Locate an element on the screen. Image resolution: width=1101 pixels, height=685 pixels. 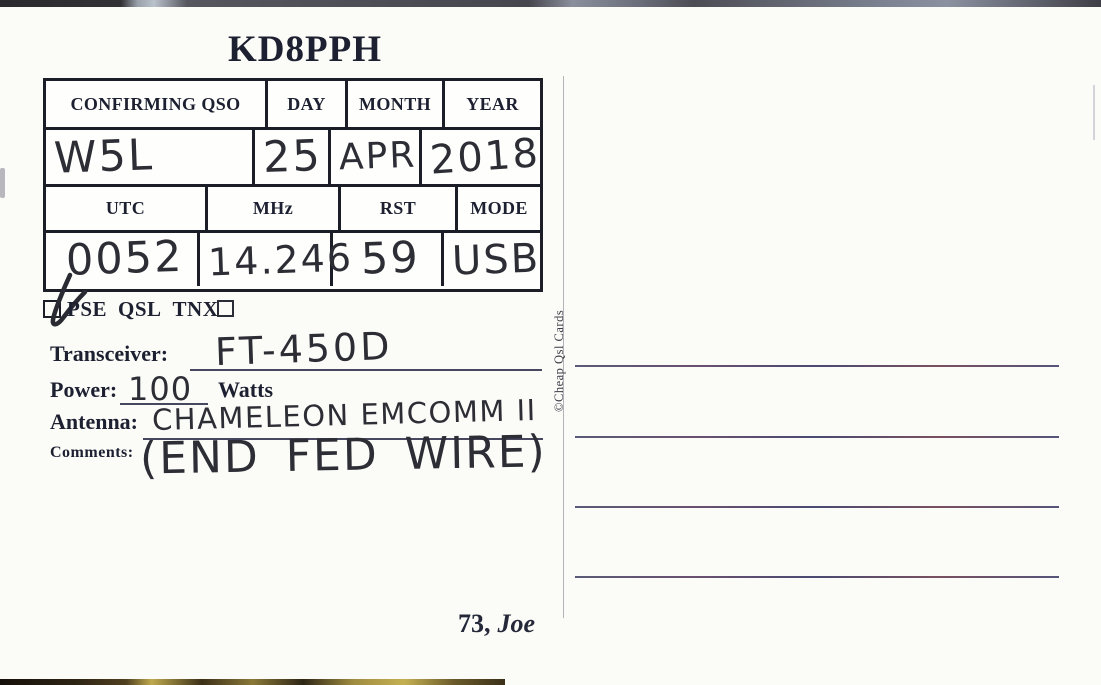
cell-day: 25 is located at coordinates (293, 157).